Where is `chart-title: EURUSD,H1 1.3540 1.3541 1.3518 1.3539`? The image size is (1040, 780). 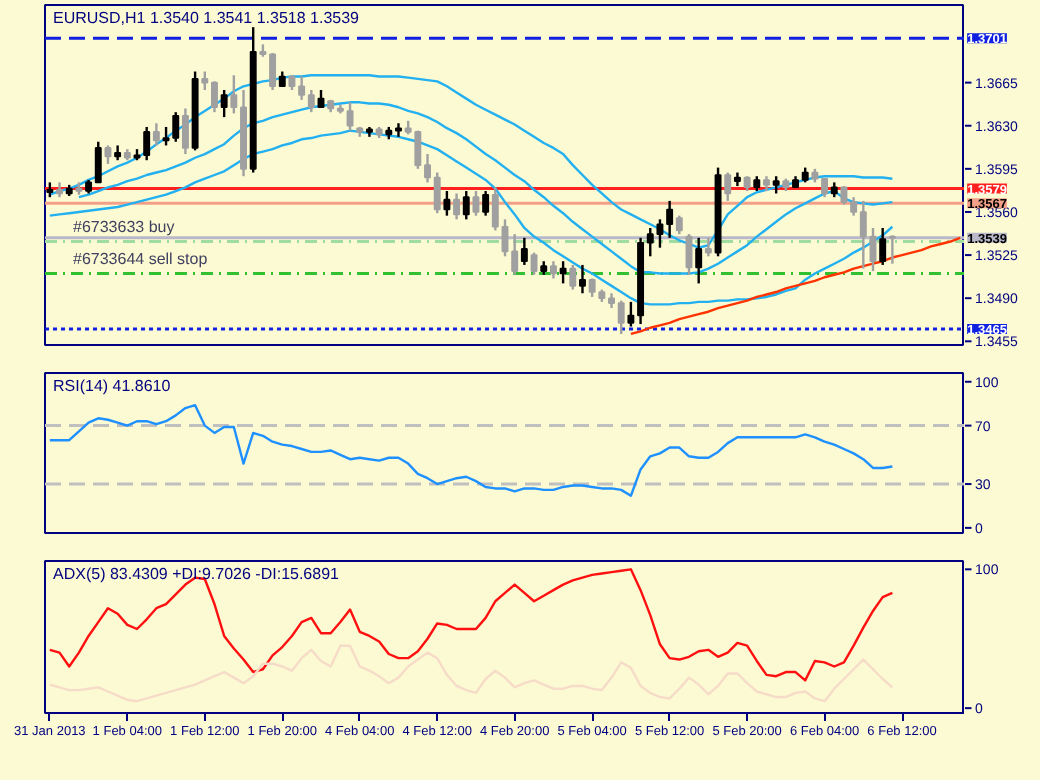
chart-title: EURUSD,H1 1.3540 1.3541 1.3518 1.3539 is located at coordinates (207, 18).